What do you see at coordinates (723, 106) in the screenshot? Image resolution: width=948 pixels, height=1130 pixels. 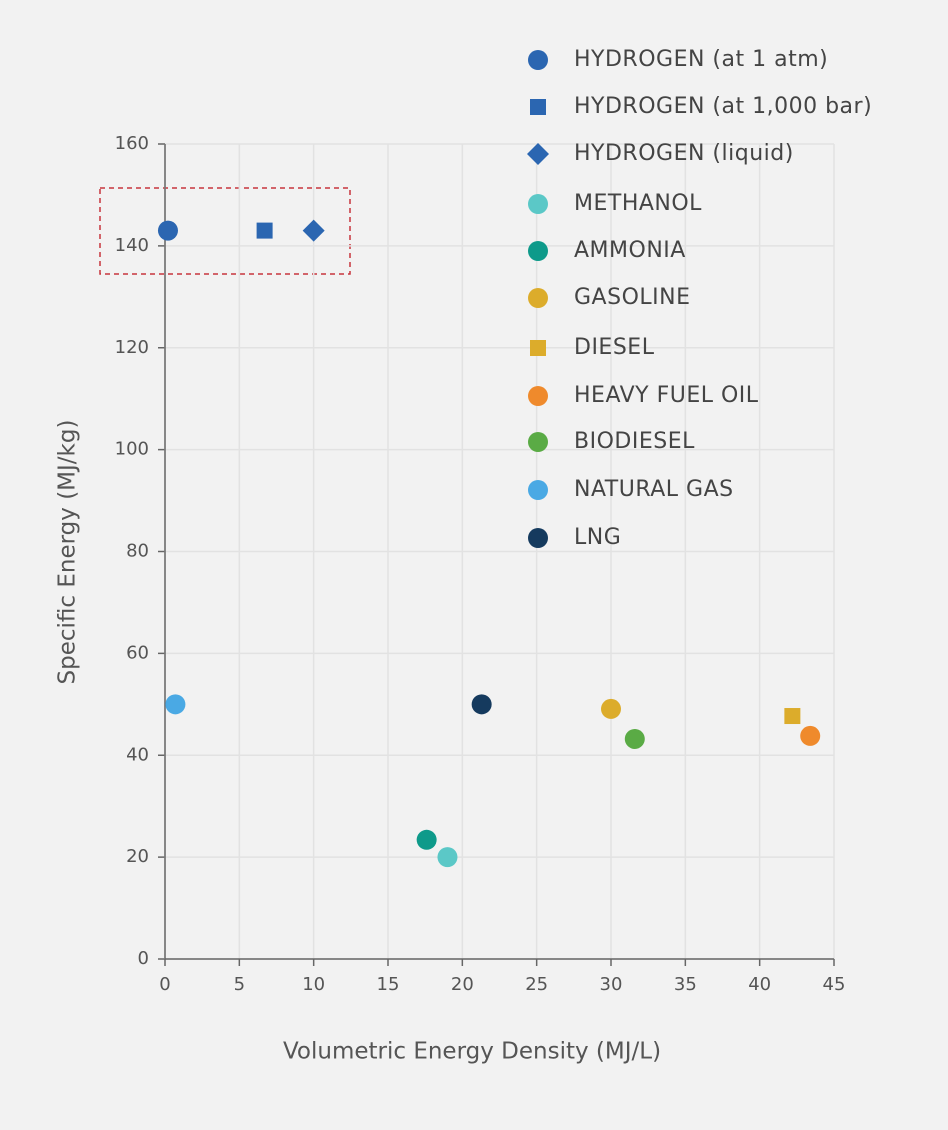 I see `legend-label: HYDROGEN (at 1,000 bar)` at bounding box center [723, 106].